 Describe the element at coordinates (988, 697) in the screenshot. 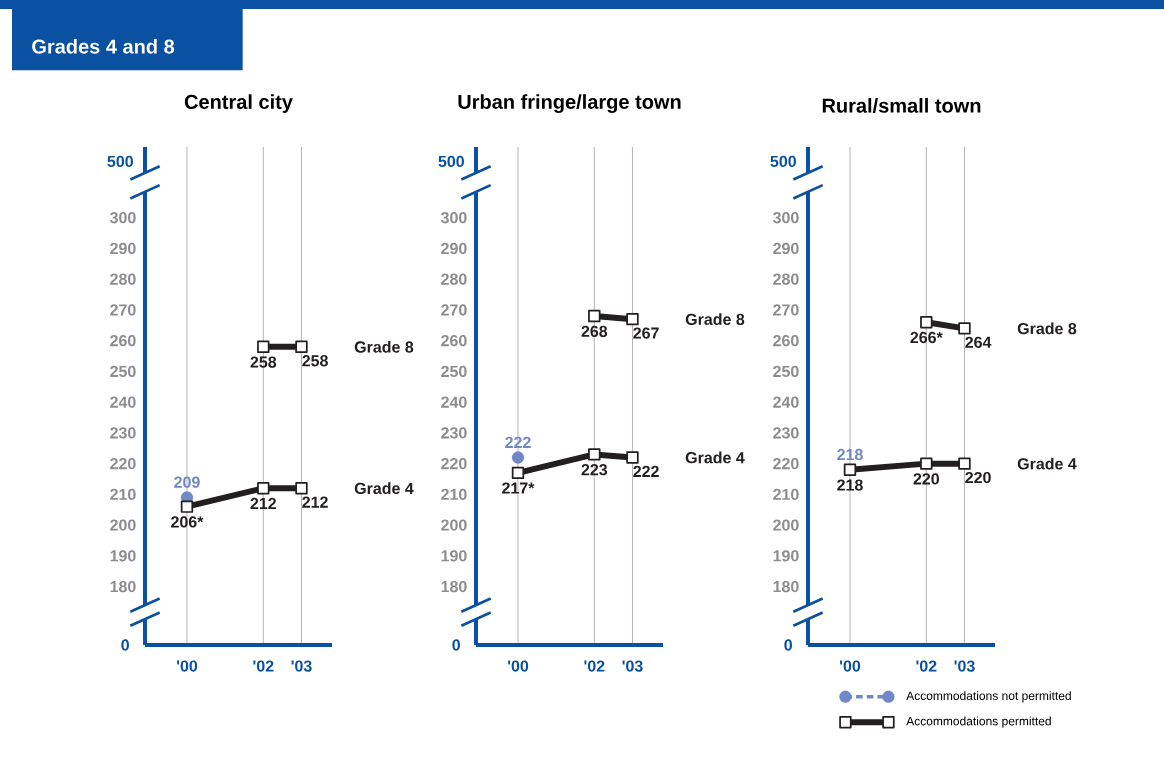

I see `text: Accommodations not permitted` at that location.